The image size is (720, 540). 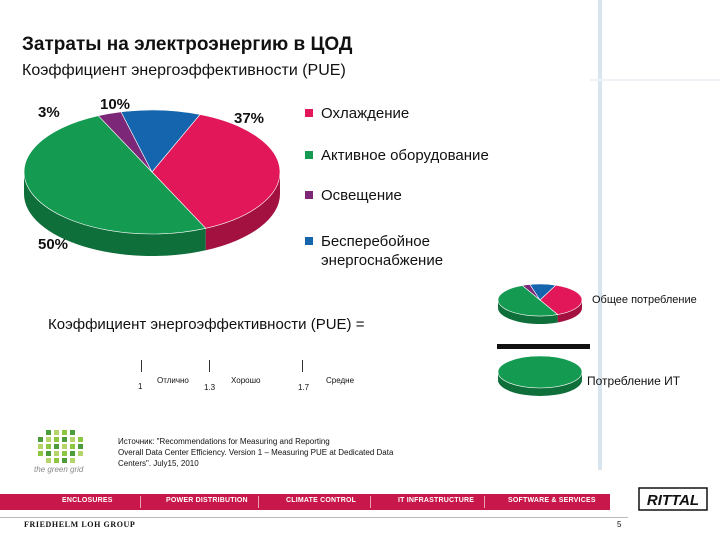 I want to click on pie-label-cooling: 37%, so click(x=249, y=118).